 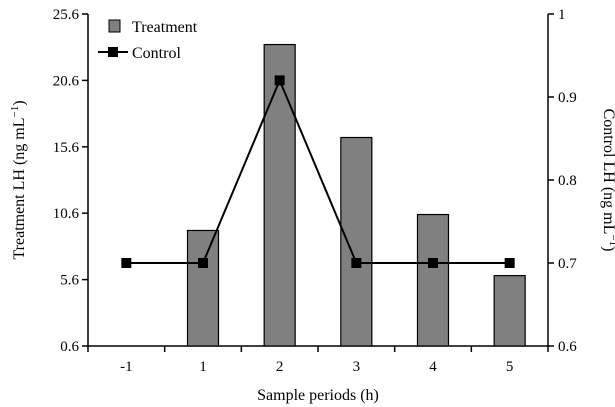 What do you see at coordinates (318, 395) in the screenshot?
I see `x-axis-title: Sample periods (h)` at bounding box center [318, 395].